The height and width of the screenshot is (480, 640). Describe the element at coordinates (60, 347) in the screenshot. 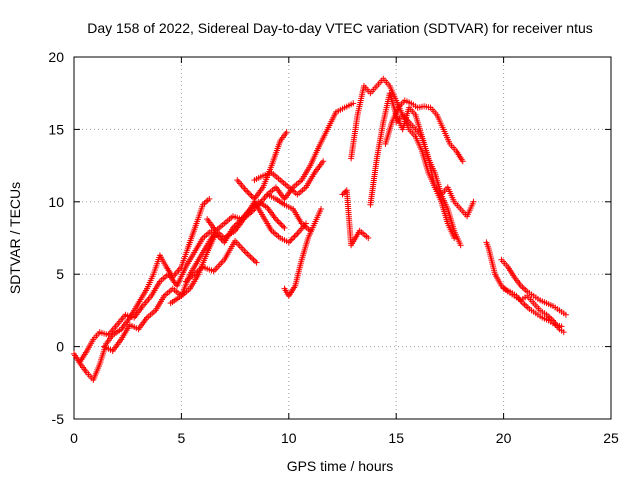

I see `y-tick-label: 0` at that location.